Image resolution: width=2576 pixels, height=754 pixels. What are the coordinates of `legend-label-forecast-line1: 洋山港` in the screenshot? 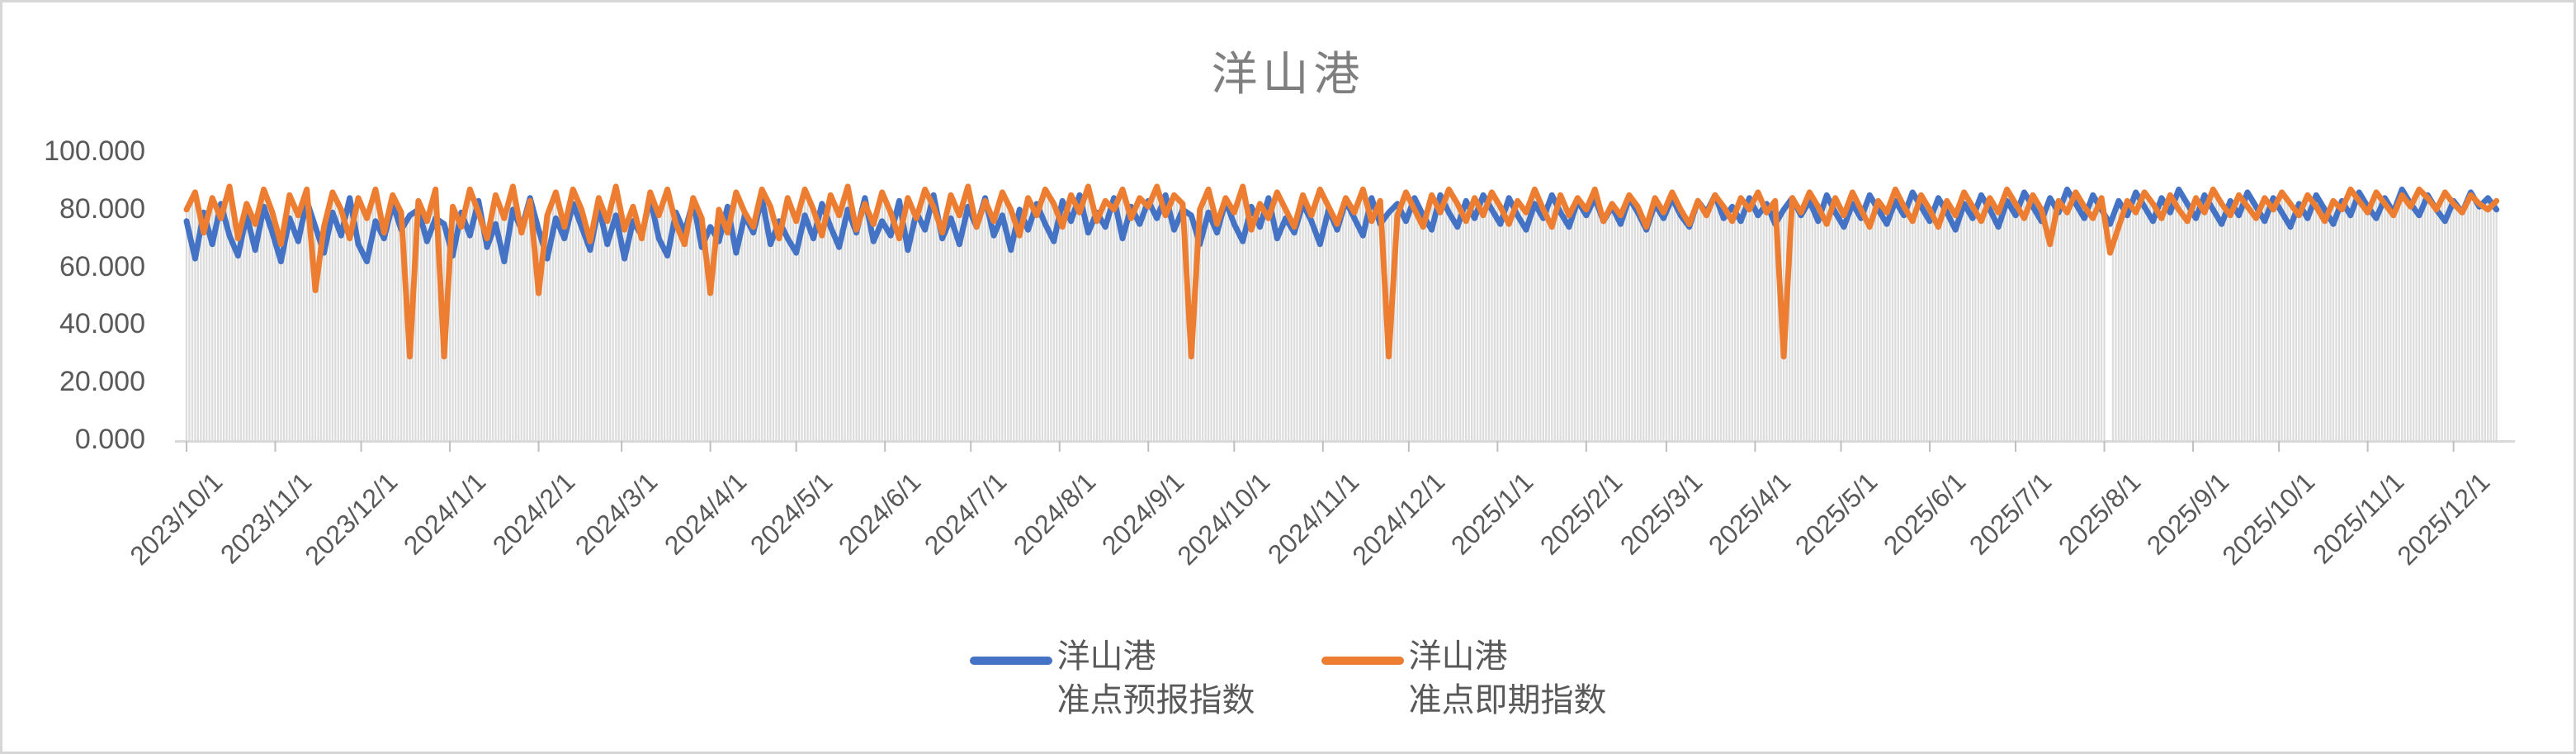 It's located at (1106, 656).